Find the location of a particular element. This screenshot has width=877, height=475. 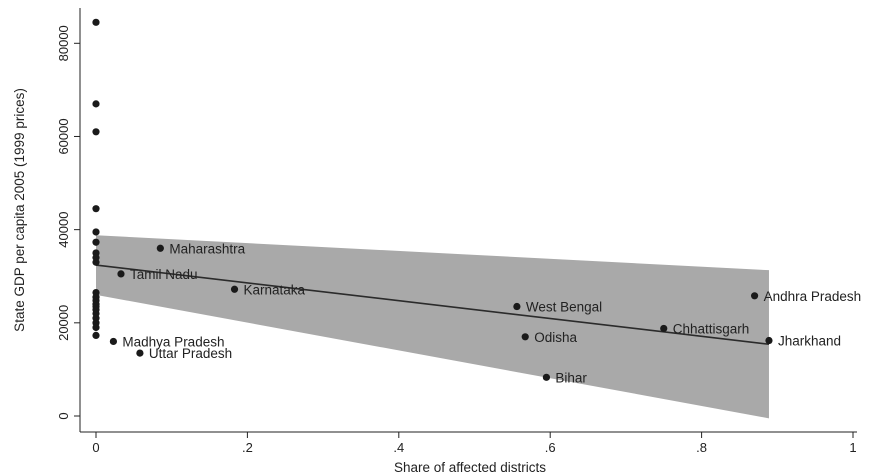

y-tick-label: 60000 is located at coordinates (63, 136).